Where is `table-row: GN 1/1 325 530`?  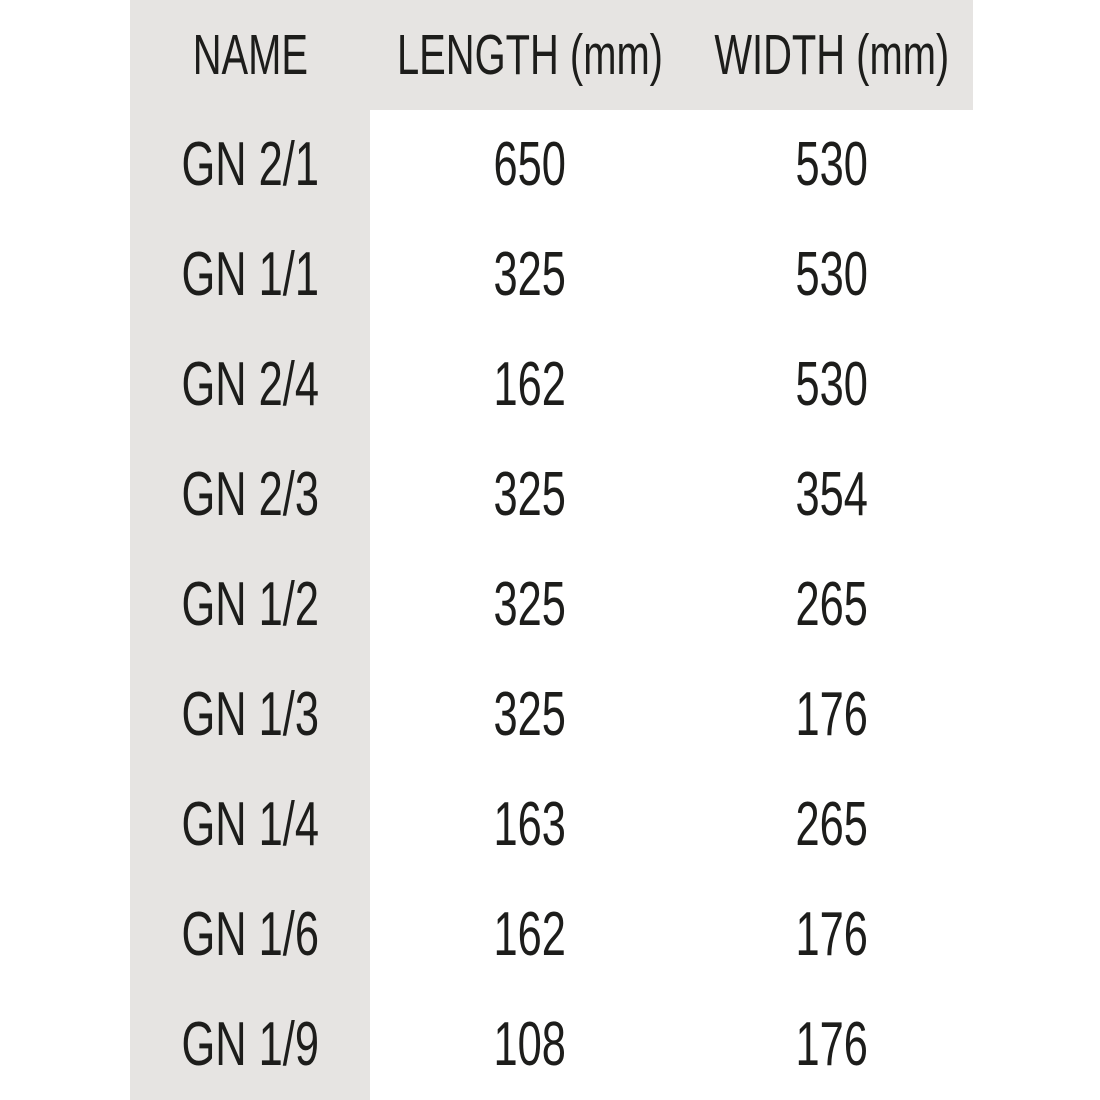 table-row: GN 1/1 325 530 is located at coordinates (551, 275).